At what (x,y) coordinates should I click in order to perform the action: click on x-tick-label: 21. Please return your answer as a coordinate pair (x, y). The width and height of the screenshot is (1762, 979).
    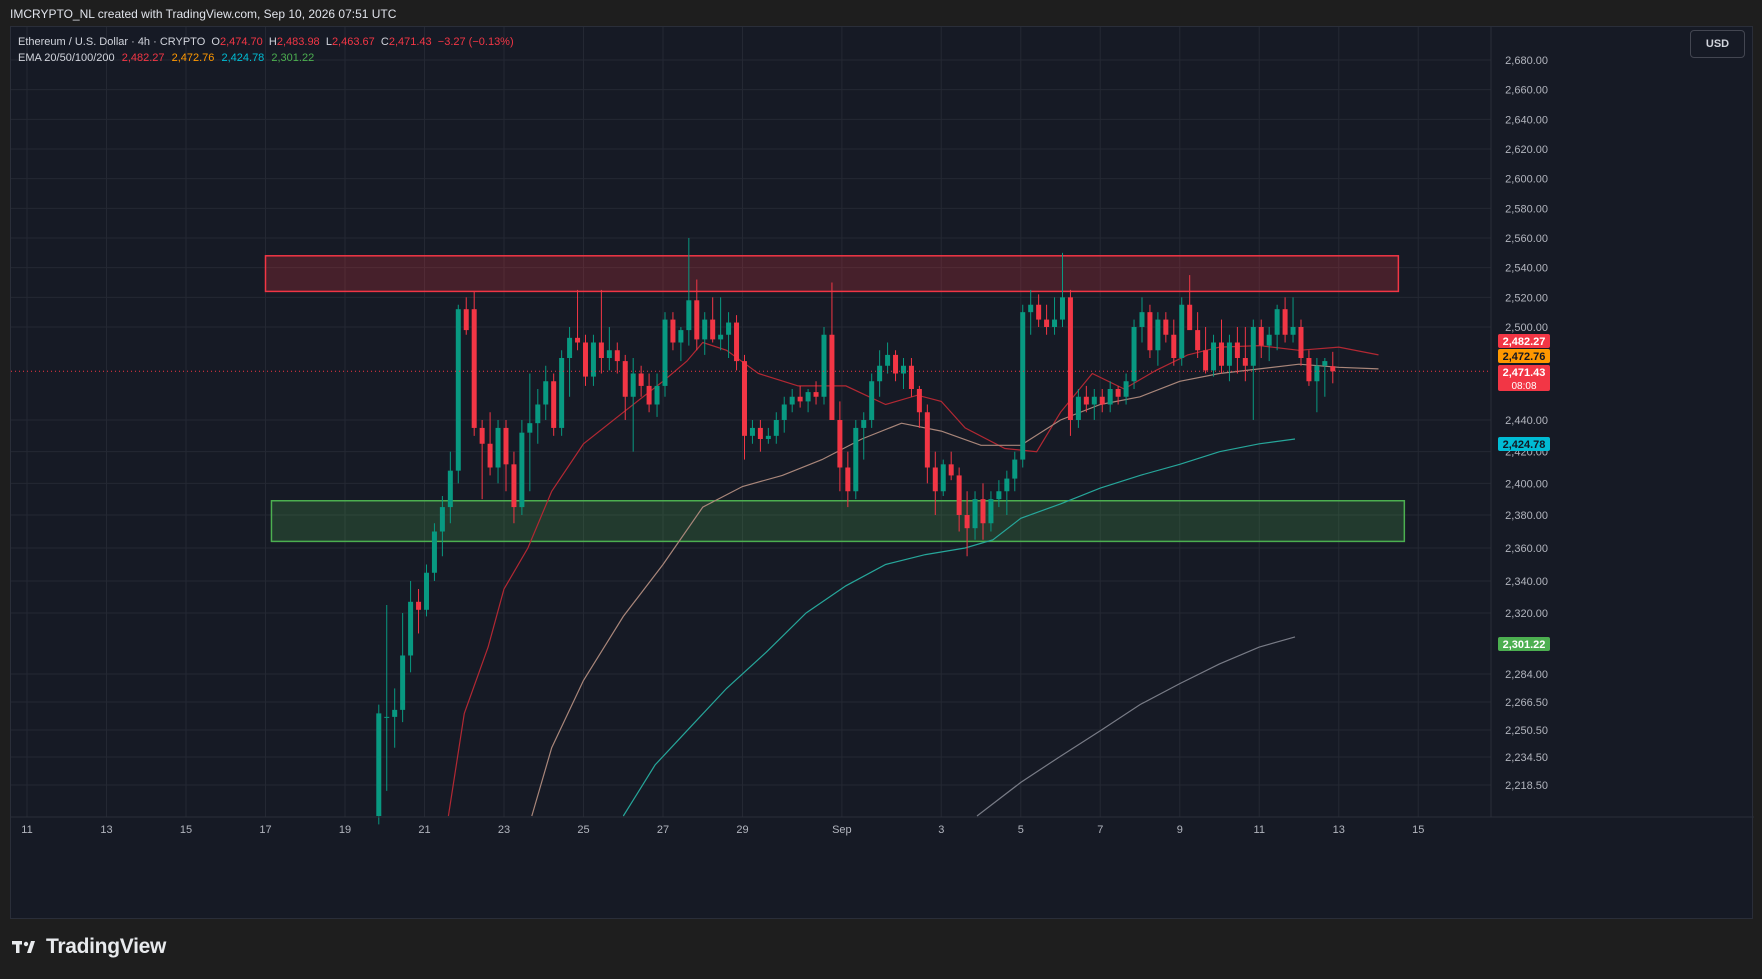
    Looking at the image, I should click on (424, 830).